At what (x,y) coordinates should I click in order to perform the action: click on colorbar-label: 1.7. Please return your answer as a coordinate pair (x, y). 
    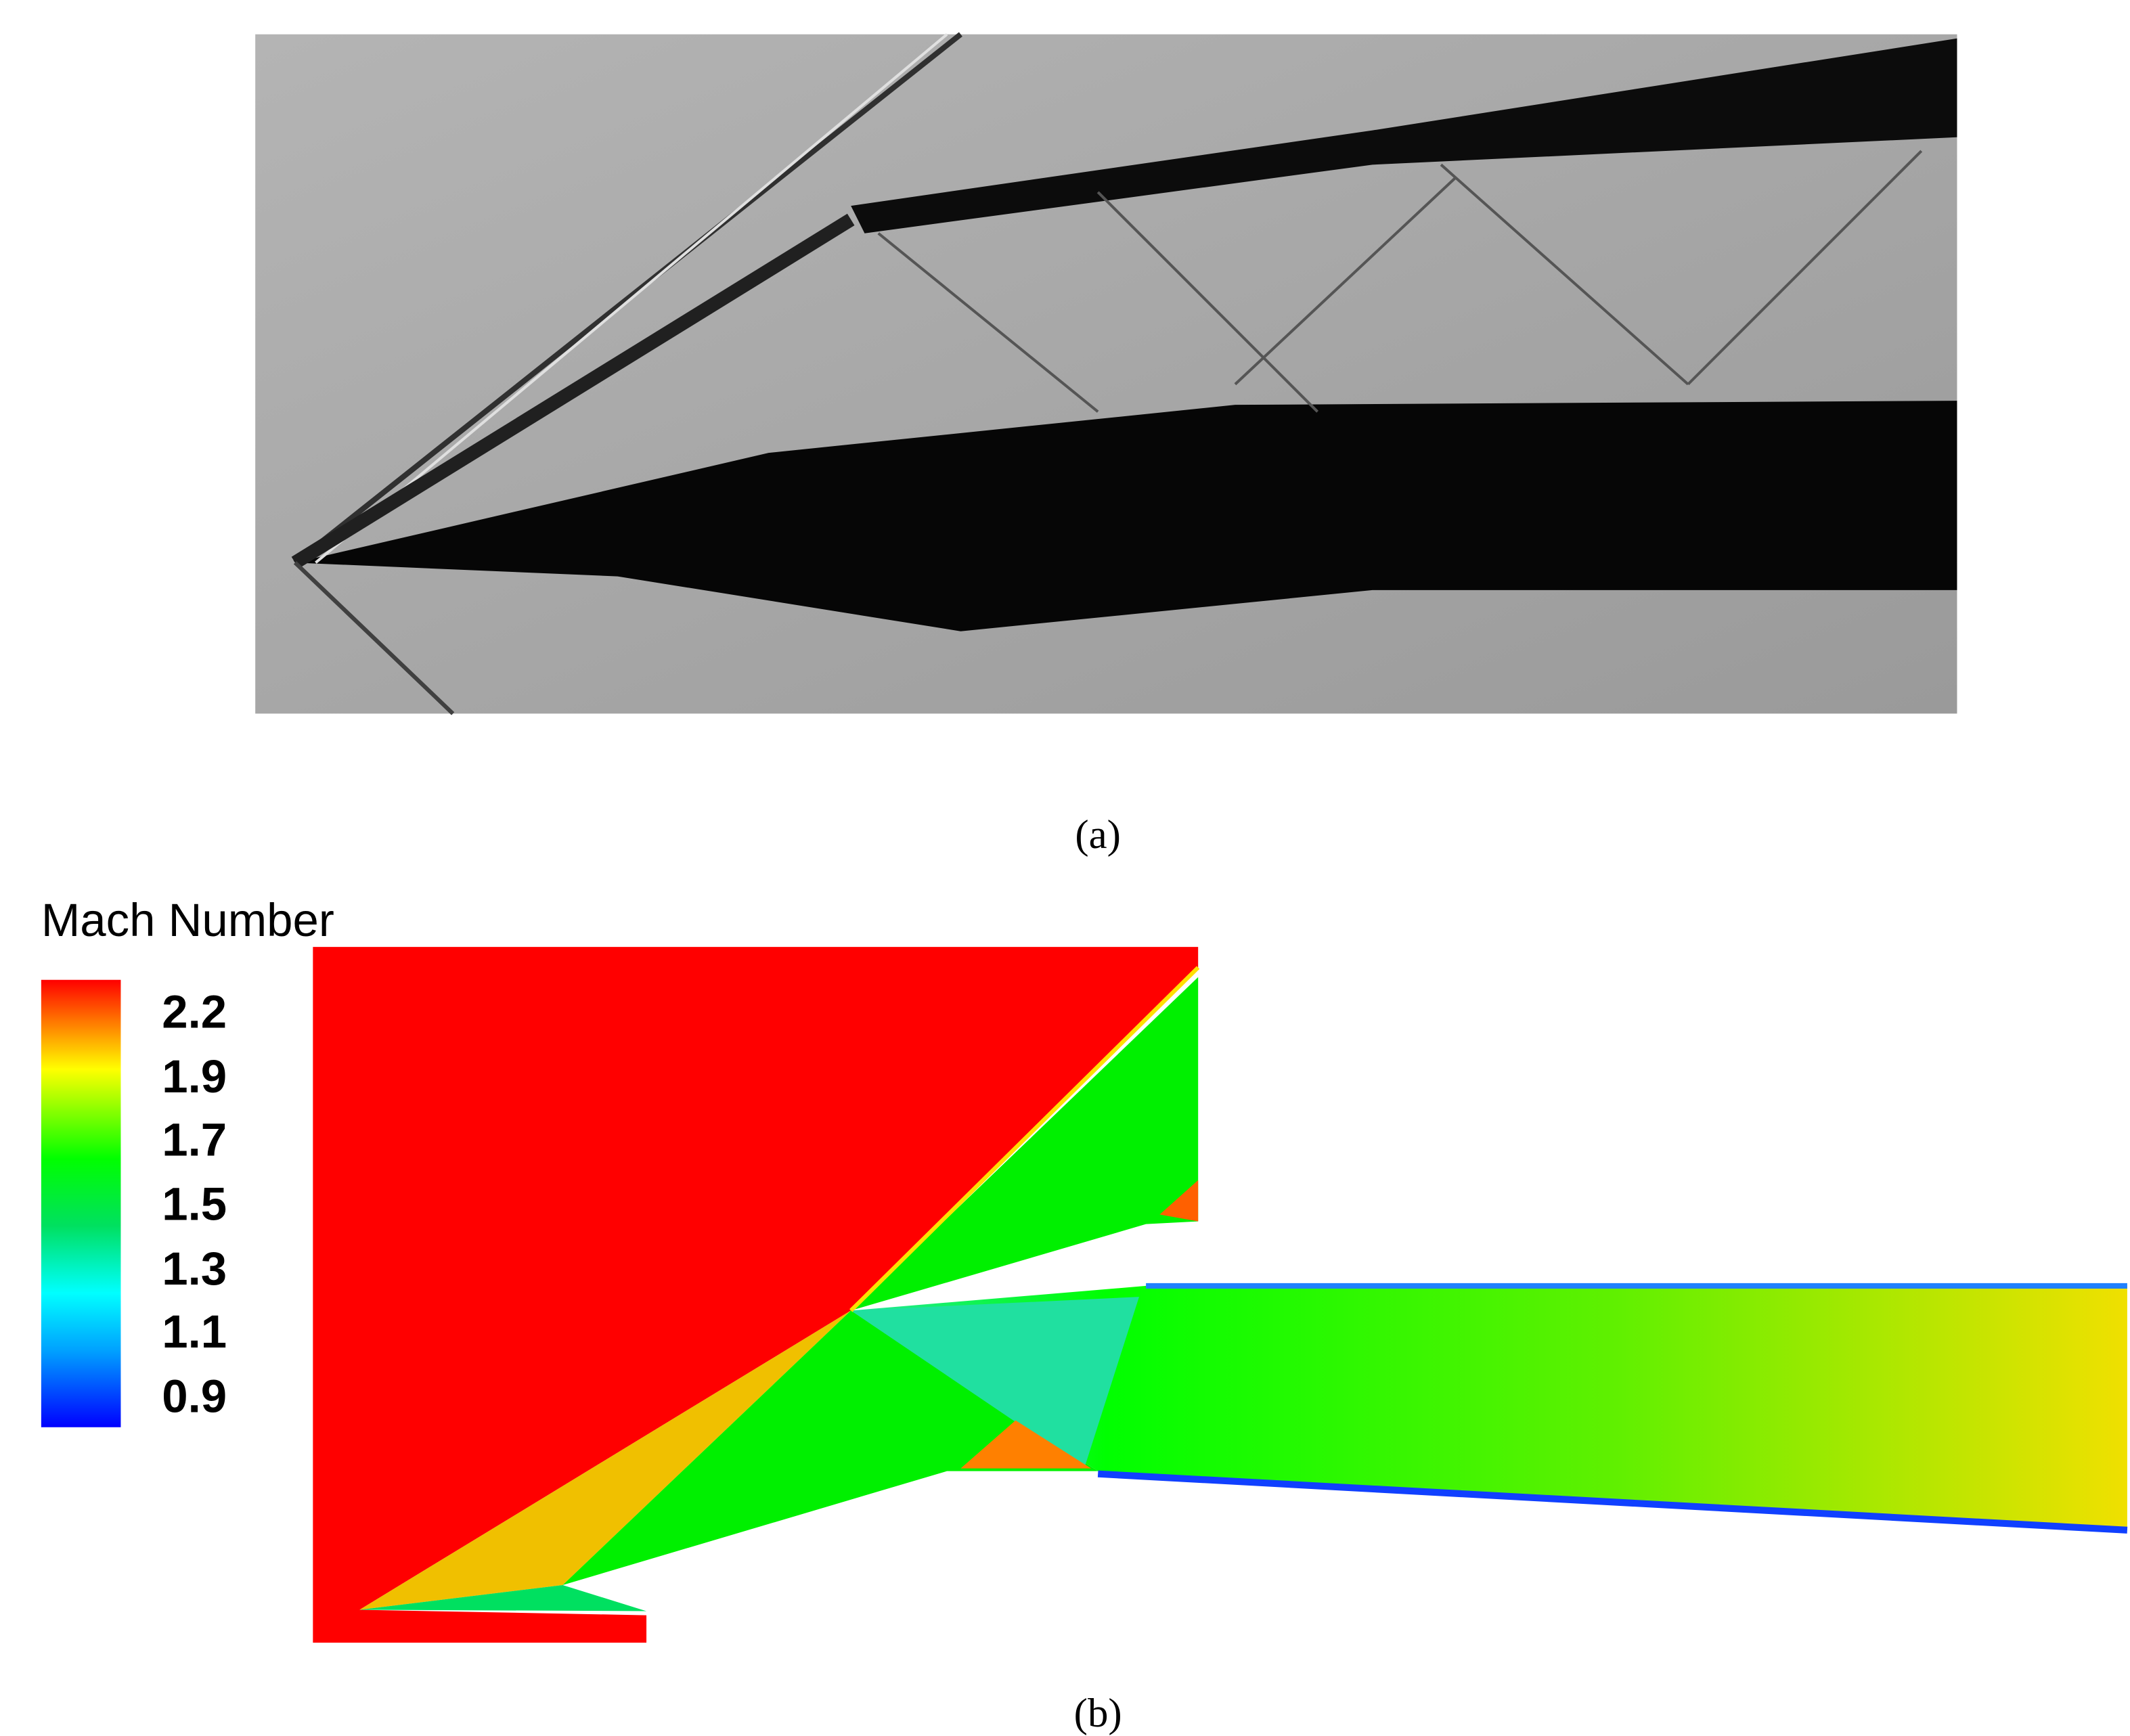
    Looking at the image, I should click on (194, 1139).